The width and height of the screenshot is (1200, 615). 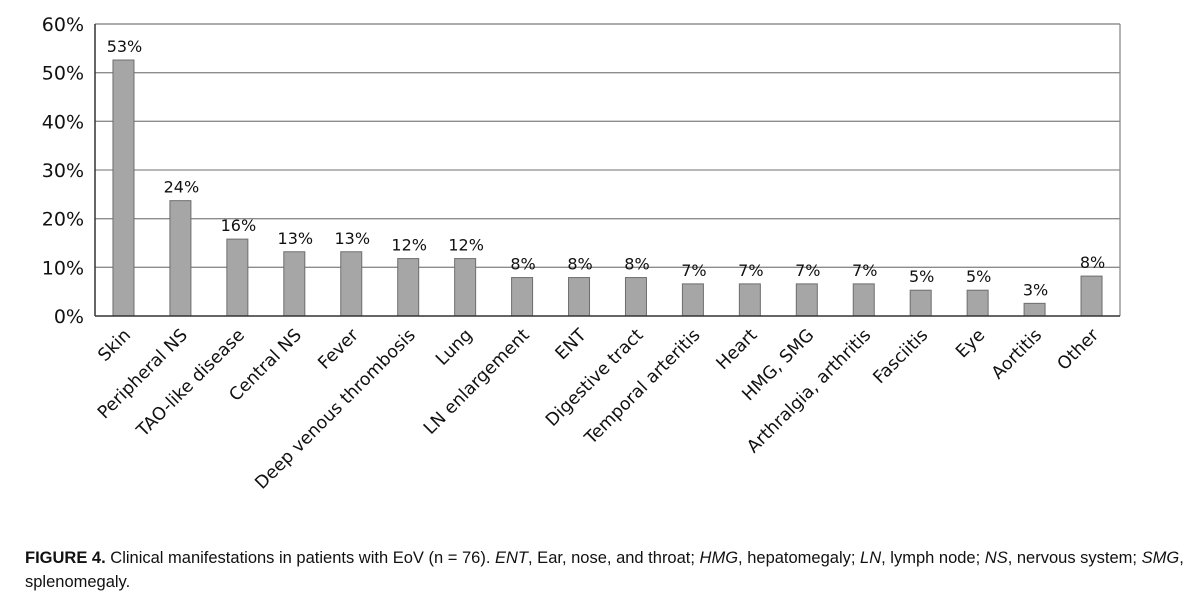 I want to click on data-label: 16%, so click(x=239, y=225).